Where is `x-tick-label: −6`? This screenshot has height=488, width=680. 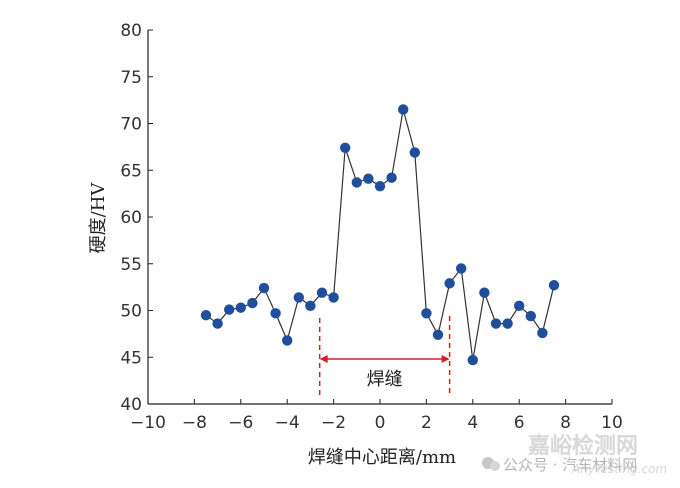 x-tick-label: −6 is located at coordinates (240, 423).